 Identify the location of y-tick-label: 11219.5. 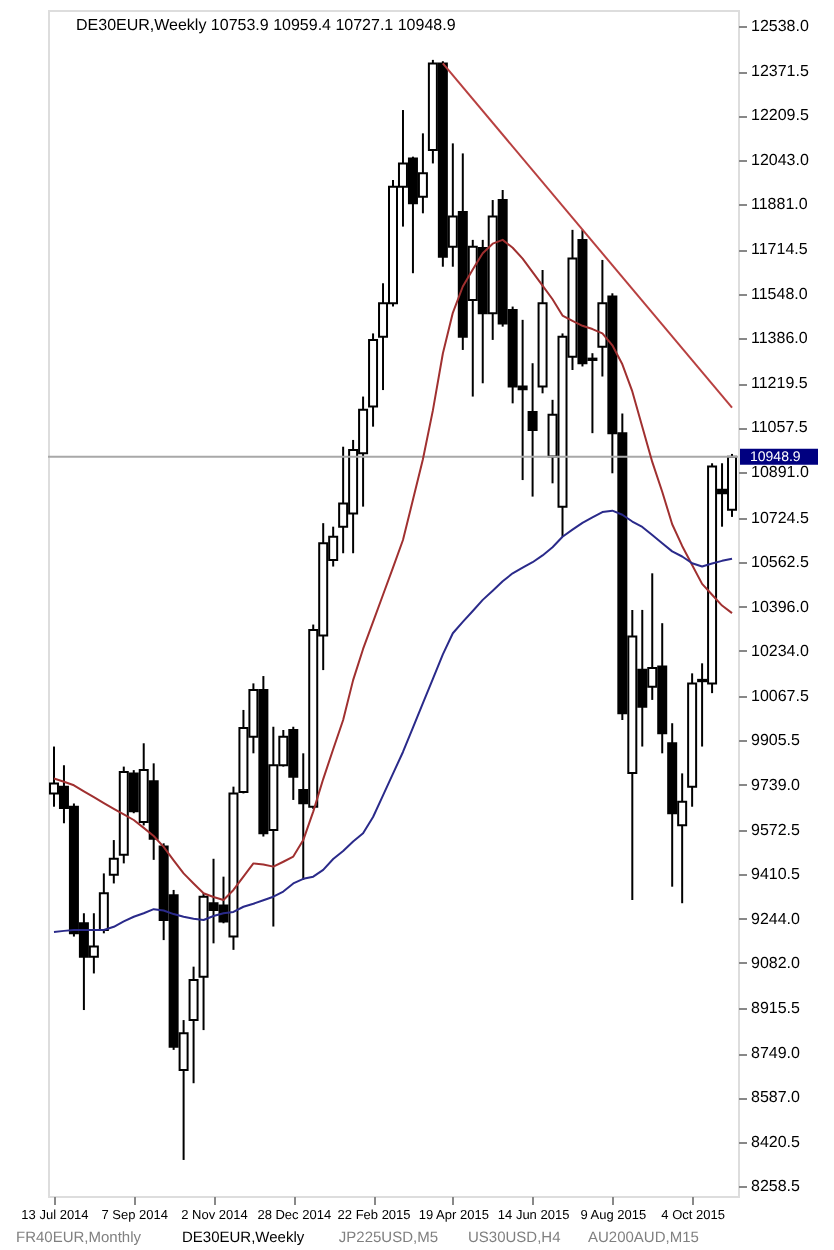
(780, 383).